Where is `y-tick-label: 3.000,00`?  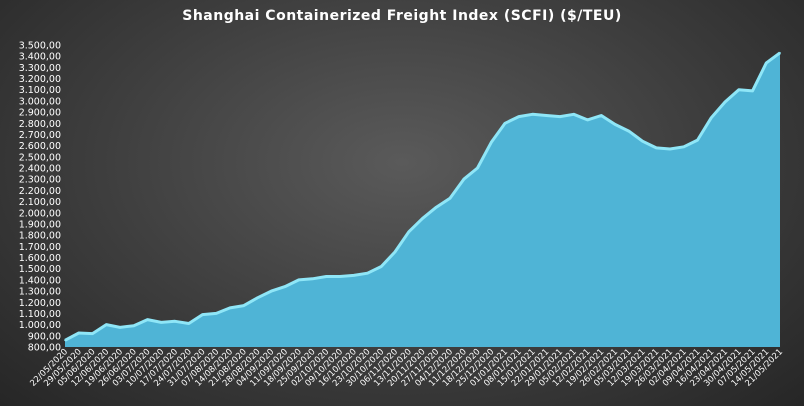
y-tick-label: 3.000,00 is located at coordinates (40, 101).